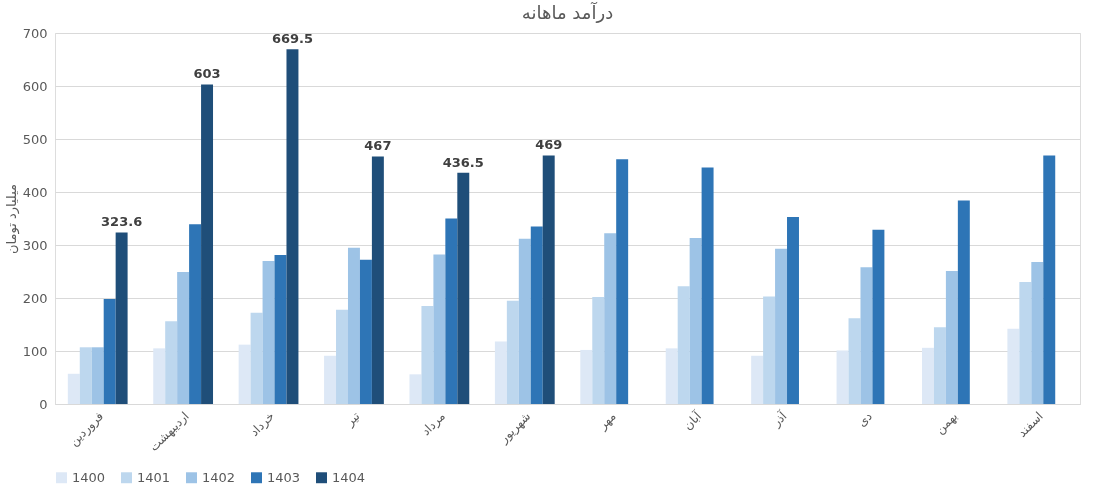  What do you see at coordinates (219, 477) in the screenshot?
I see `legend-label: 1402` at bounding box center [219, 477].